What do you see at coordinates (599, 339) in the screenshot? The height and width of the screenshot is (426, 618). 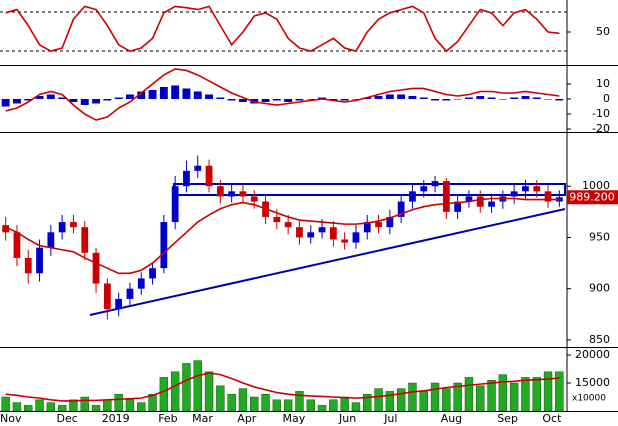 I see `y-tick-label: 850` at bounding box center [599, 339].